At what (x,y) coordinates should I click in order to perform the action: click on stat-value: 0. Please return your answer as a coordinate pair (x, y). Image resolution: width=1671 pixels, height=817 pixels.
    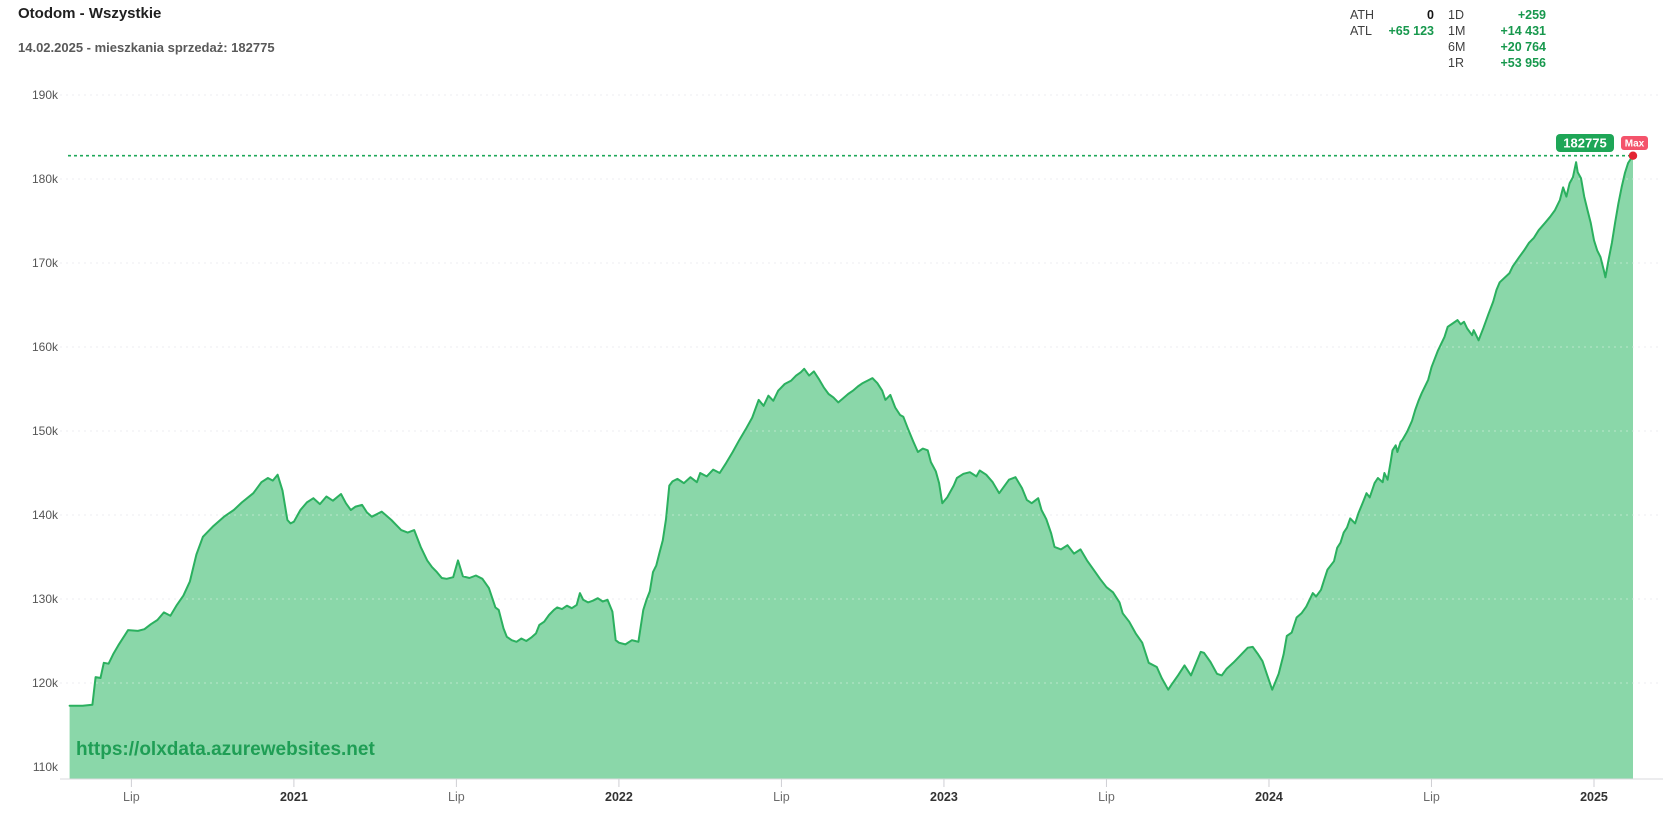
    Looking at the image, I should click on (1430, 15).